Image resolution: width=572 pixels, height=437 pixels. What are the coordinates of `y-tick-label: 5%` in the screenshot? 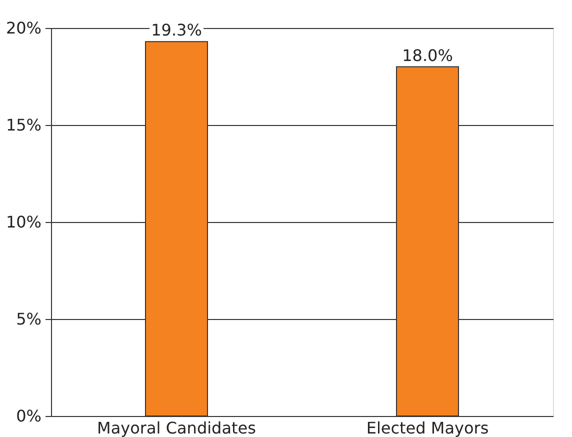 It's located at (29, 319).